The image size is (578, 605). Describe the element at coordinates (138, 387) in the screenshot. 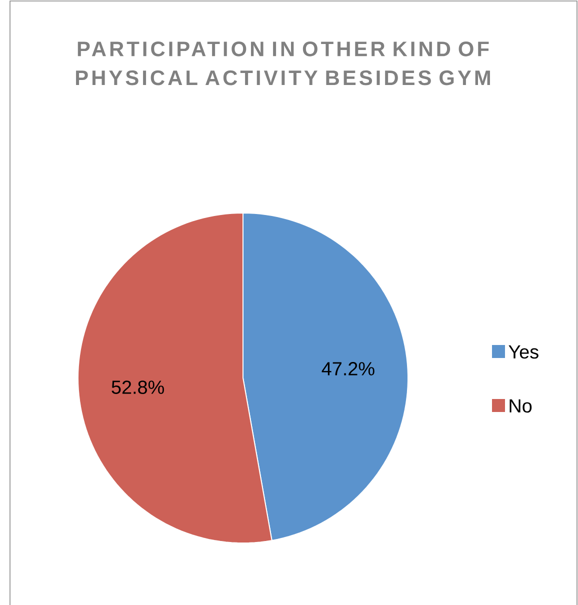

I see `data-label: 52.8%` at that location.